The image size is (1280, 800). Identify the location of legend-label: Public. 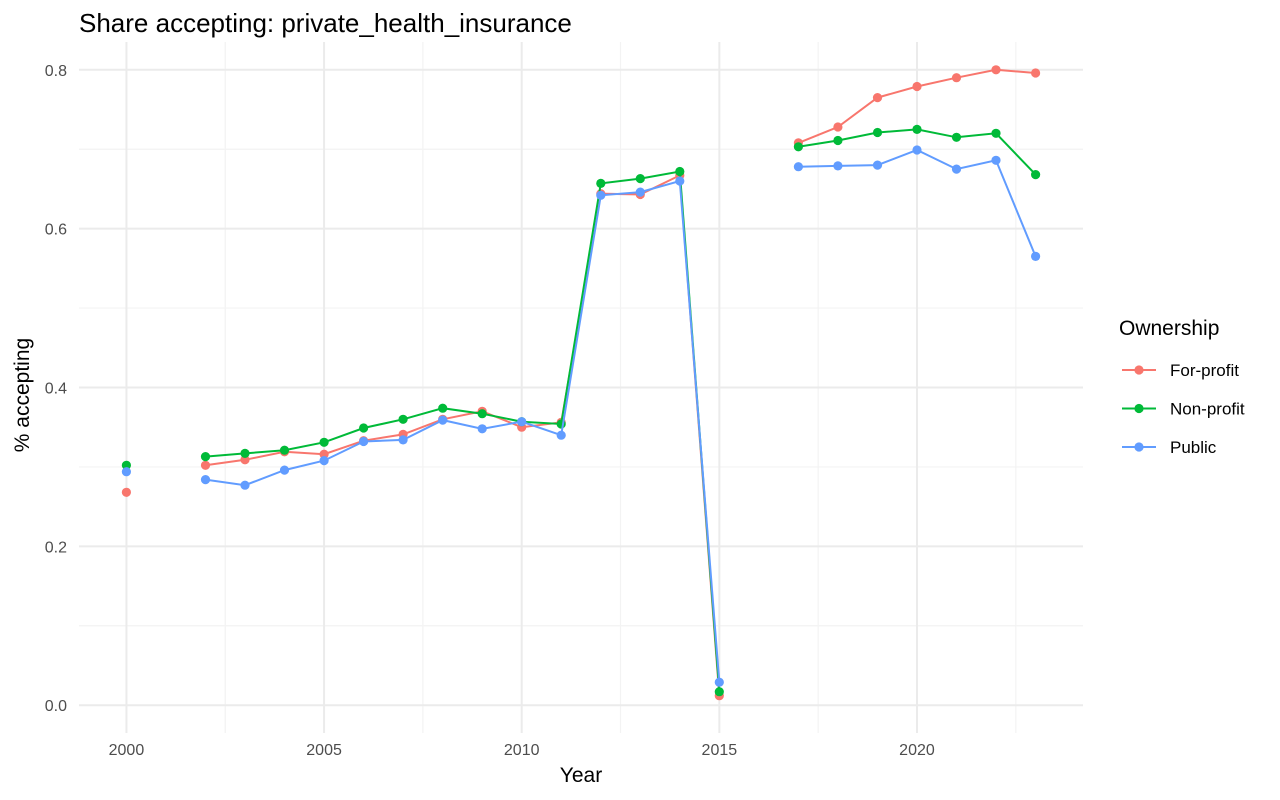
(1193, 447).